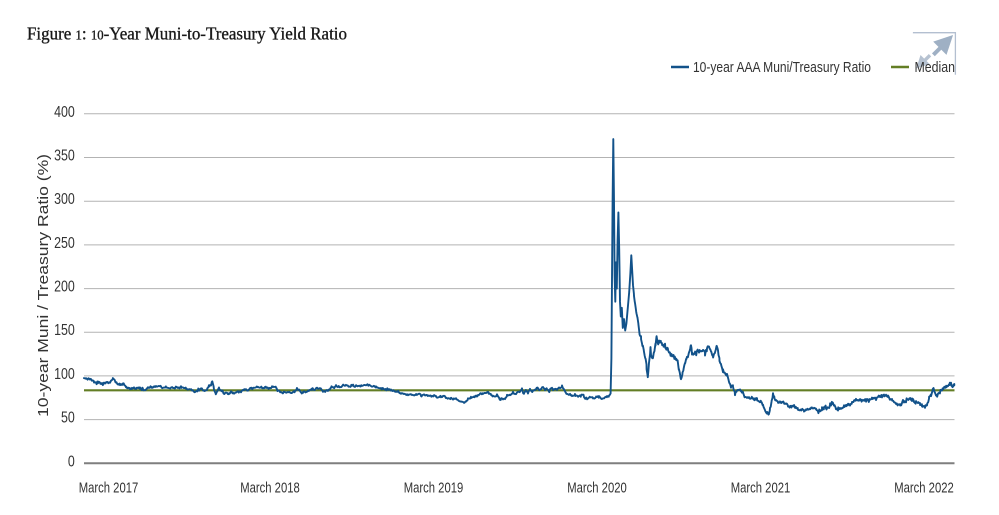  Describe the element at coordinates (782, 67) in the screenshot. I see `svg-text:10-year AAA Muni/Treasury Rati: 10-year AAA Muni/Treasury Ratio` at that location.